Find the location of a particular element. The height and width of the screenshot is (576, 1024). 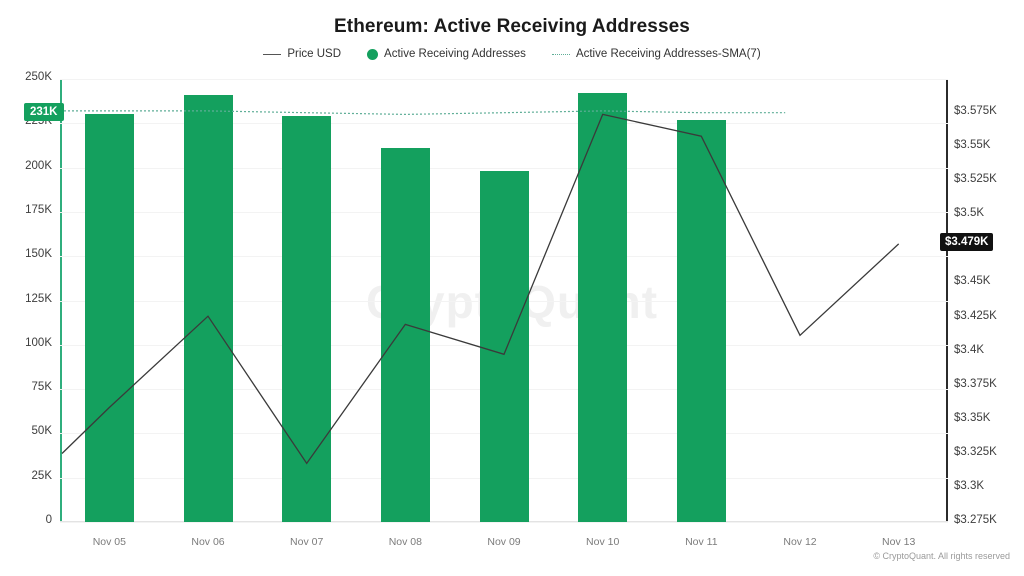

y-axis-right-tick: $3.425K is located at coordinates (975, 315).